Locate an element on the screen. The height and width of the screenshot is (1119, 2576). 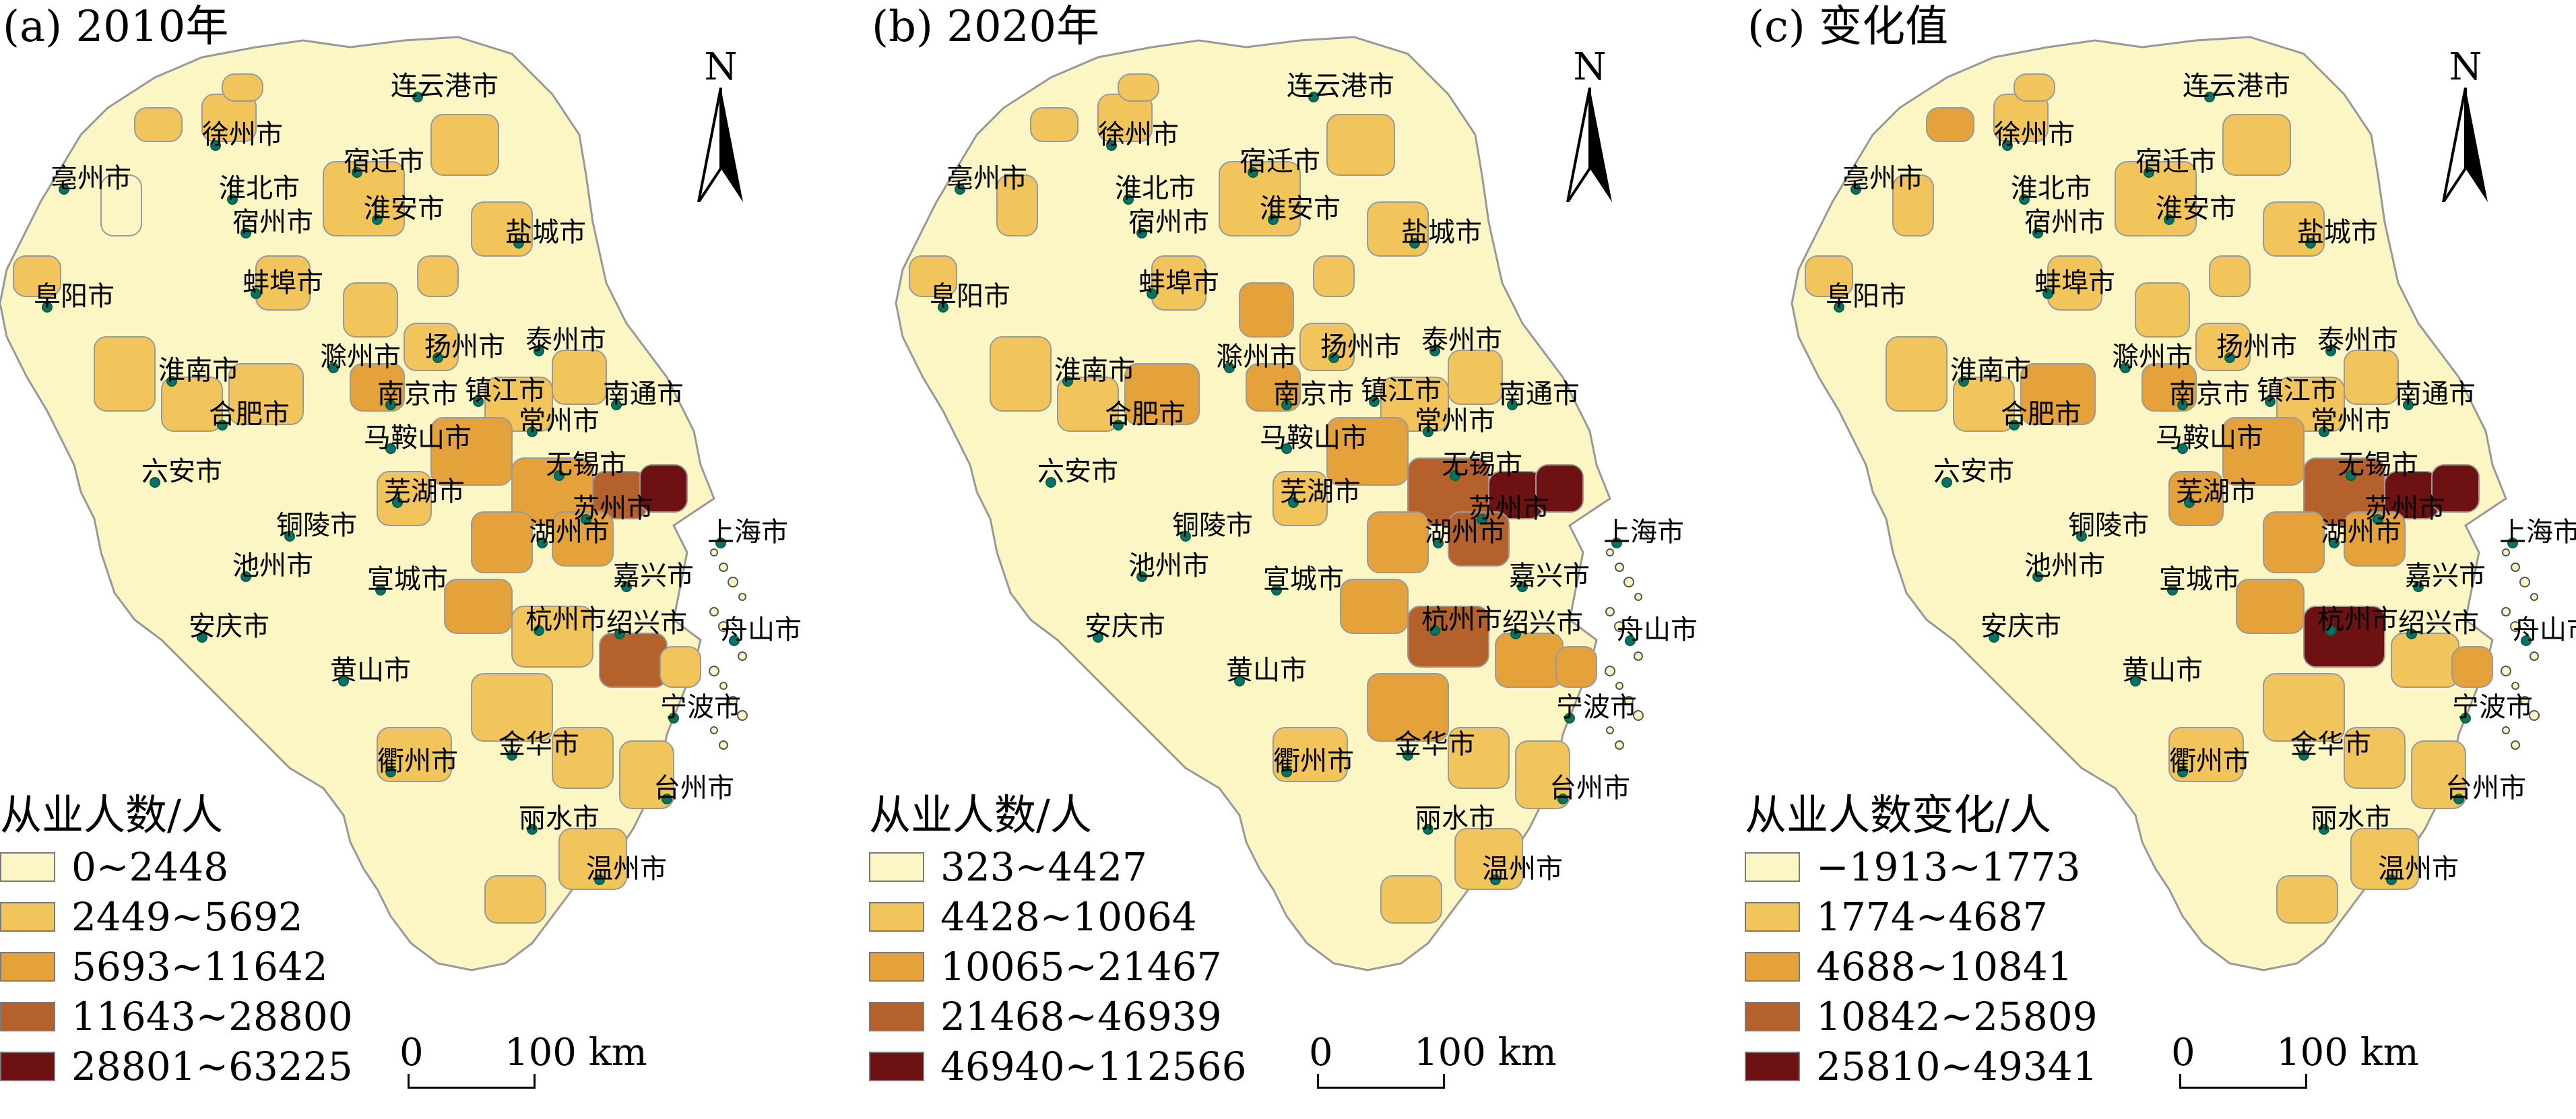
city-label-taizhou_js: 泰州市 is located at coordinates (2358, 340).